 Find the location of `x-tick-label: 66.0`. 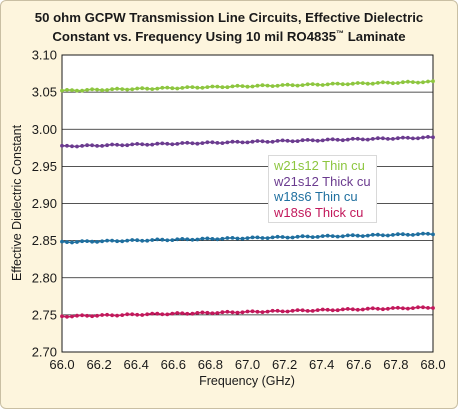

x-tick-label: 66.0 is located at coordinates (61, 364).